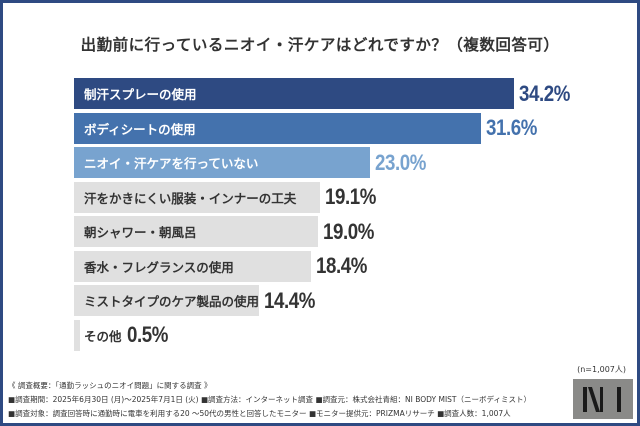  I want to click on value-label: 19.1%, so click(350, 196).